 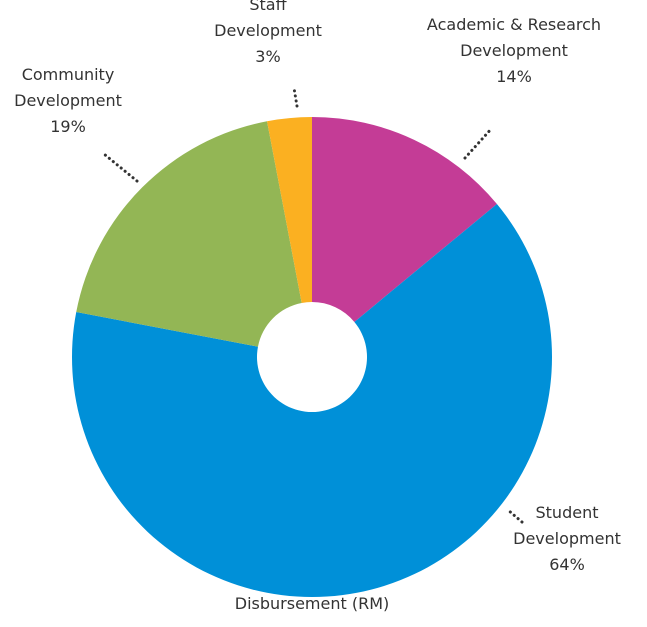 I want to click on slice-label: Student Development 64%, so click(x=567, y=539).